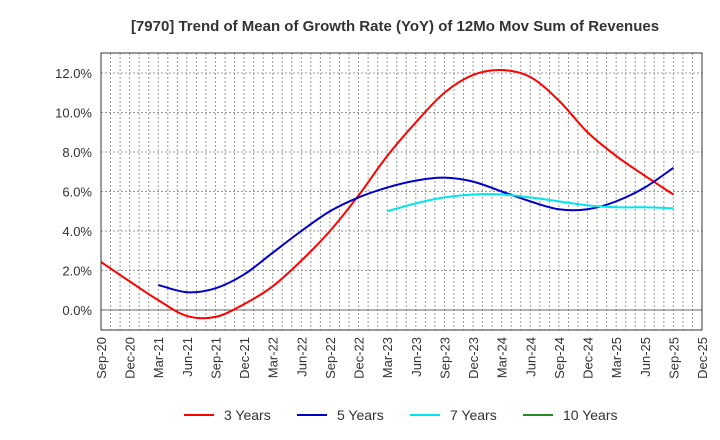 The height and width of the screenshot is (440, 720). Describe the element at coordinates (130, 358) in the screenshot. I see `x-tick-label: Dec-20` at that location.